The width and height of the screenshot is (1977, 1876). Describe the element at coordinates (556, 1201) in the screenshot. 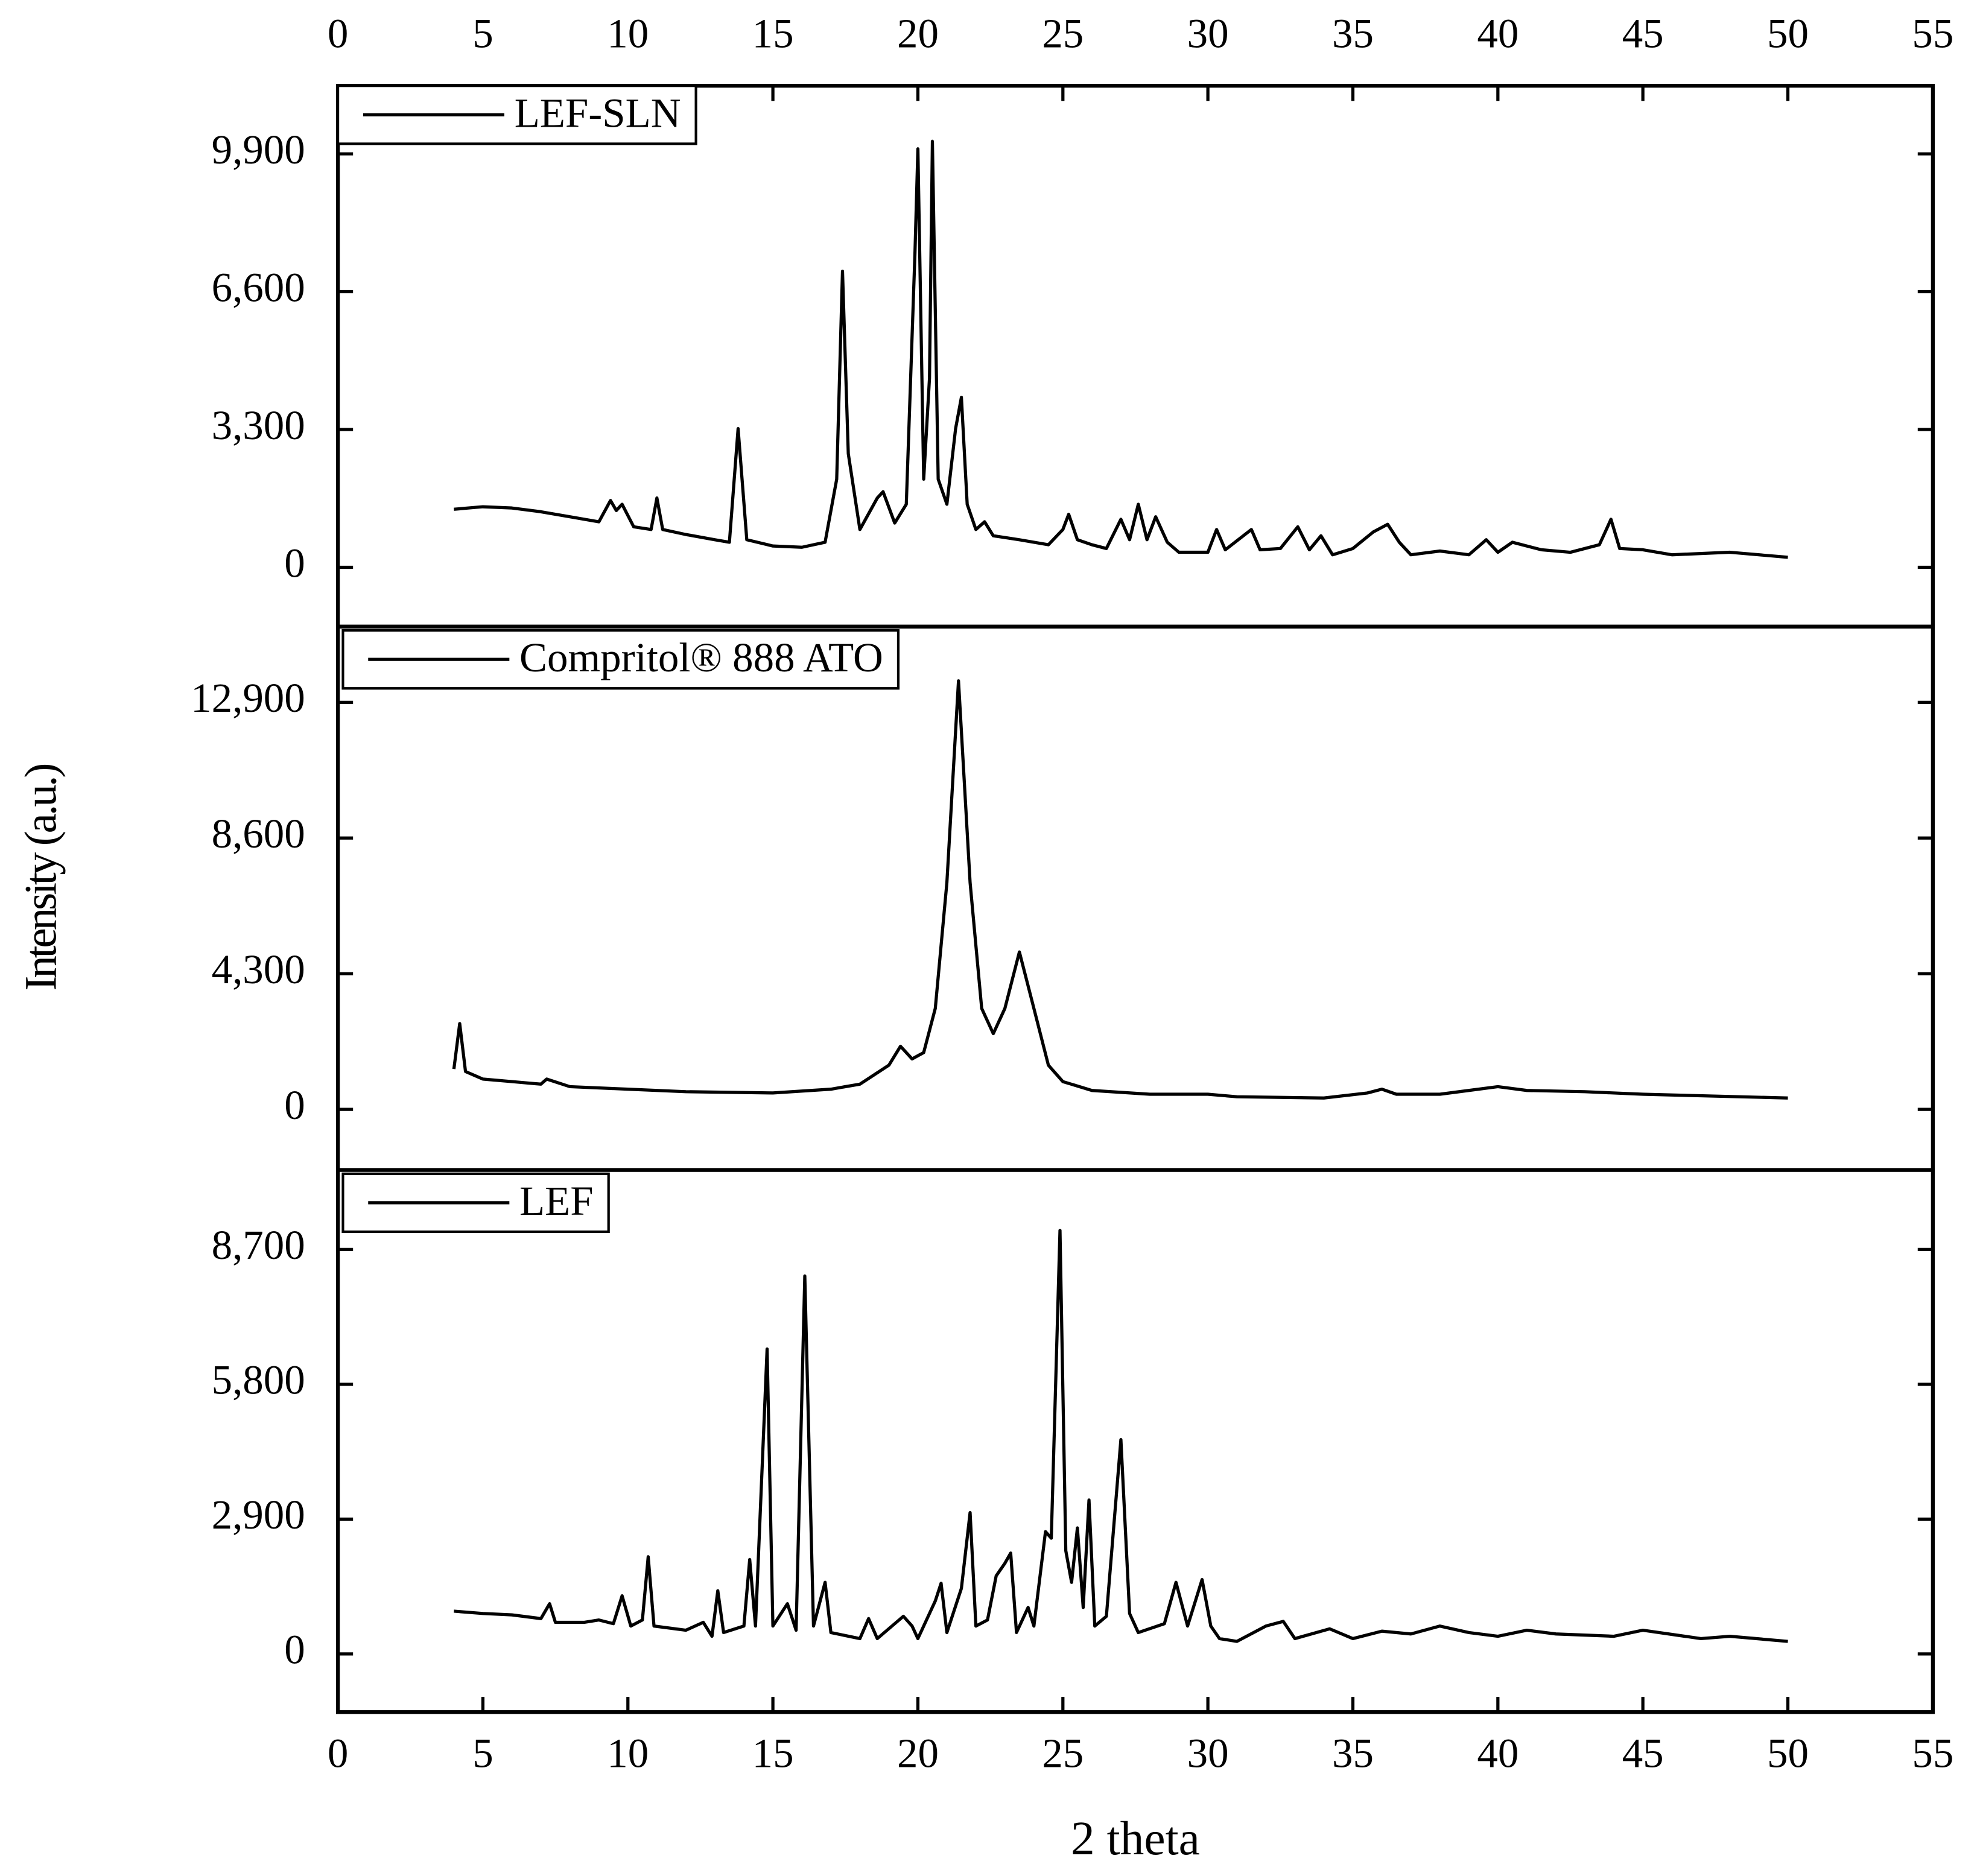

I see `legend-label: LEF` at that location.